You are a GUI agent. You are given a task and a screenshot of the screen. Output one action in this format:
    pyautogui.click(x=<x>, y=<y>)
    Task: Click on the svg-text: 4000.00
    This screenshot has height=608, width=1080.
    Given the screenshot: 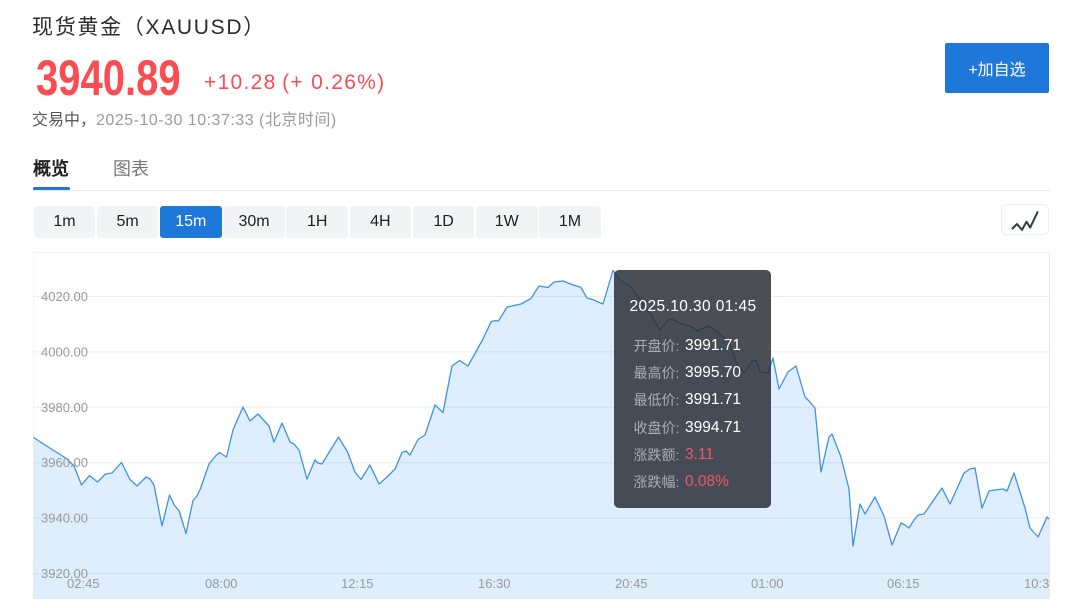 What is the action you would take?
    pyautogui.click(x=64, y=351)
    